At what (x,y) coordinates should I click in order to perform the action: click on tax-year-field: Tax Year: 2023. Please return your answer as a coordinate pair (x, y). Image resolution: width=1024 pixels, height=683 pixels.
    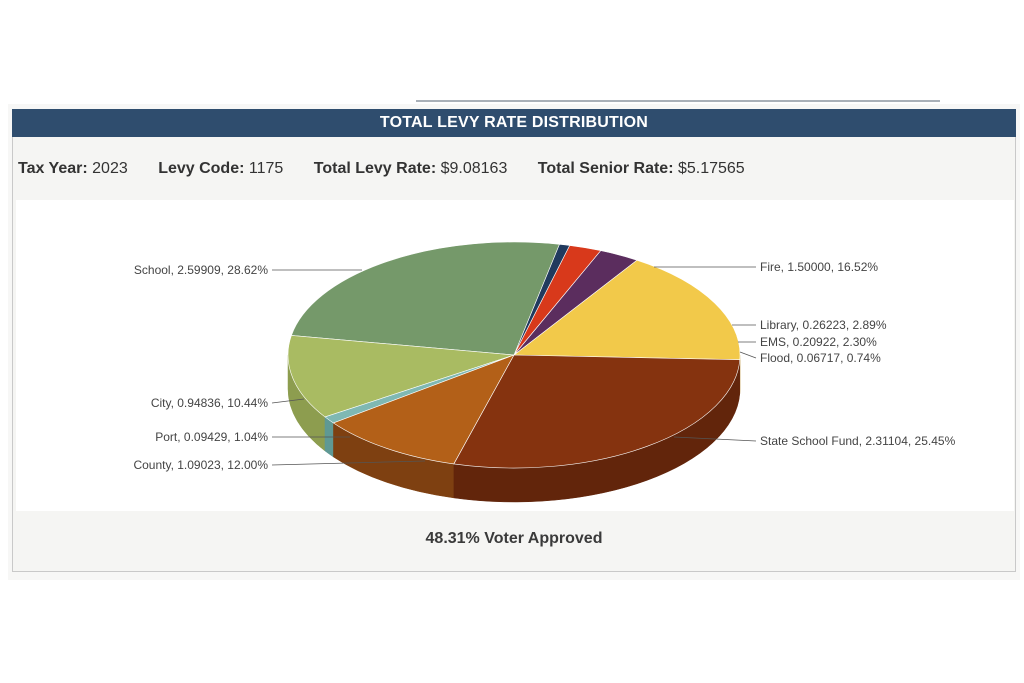
    Looking at the image, I should click on (73, 168).